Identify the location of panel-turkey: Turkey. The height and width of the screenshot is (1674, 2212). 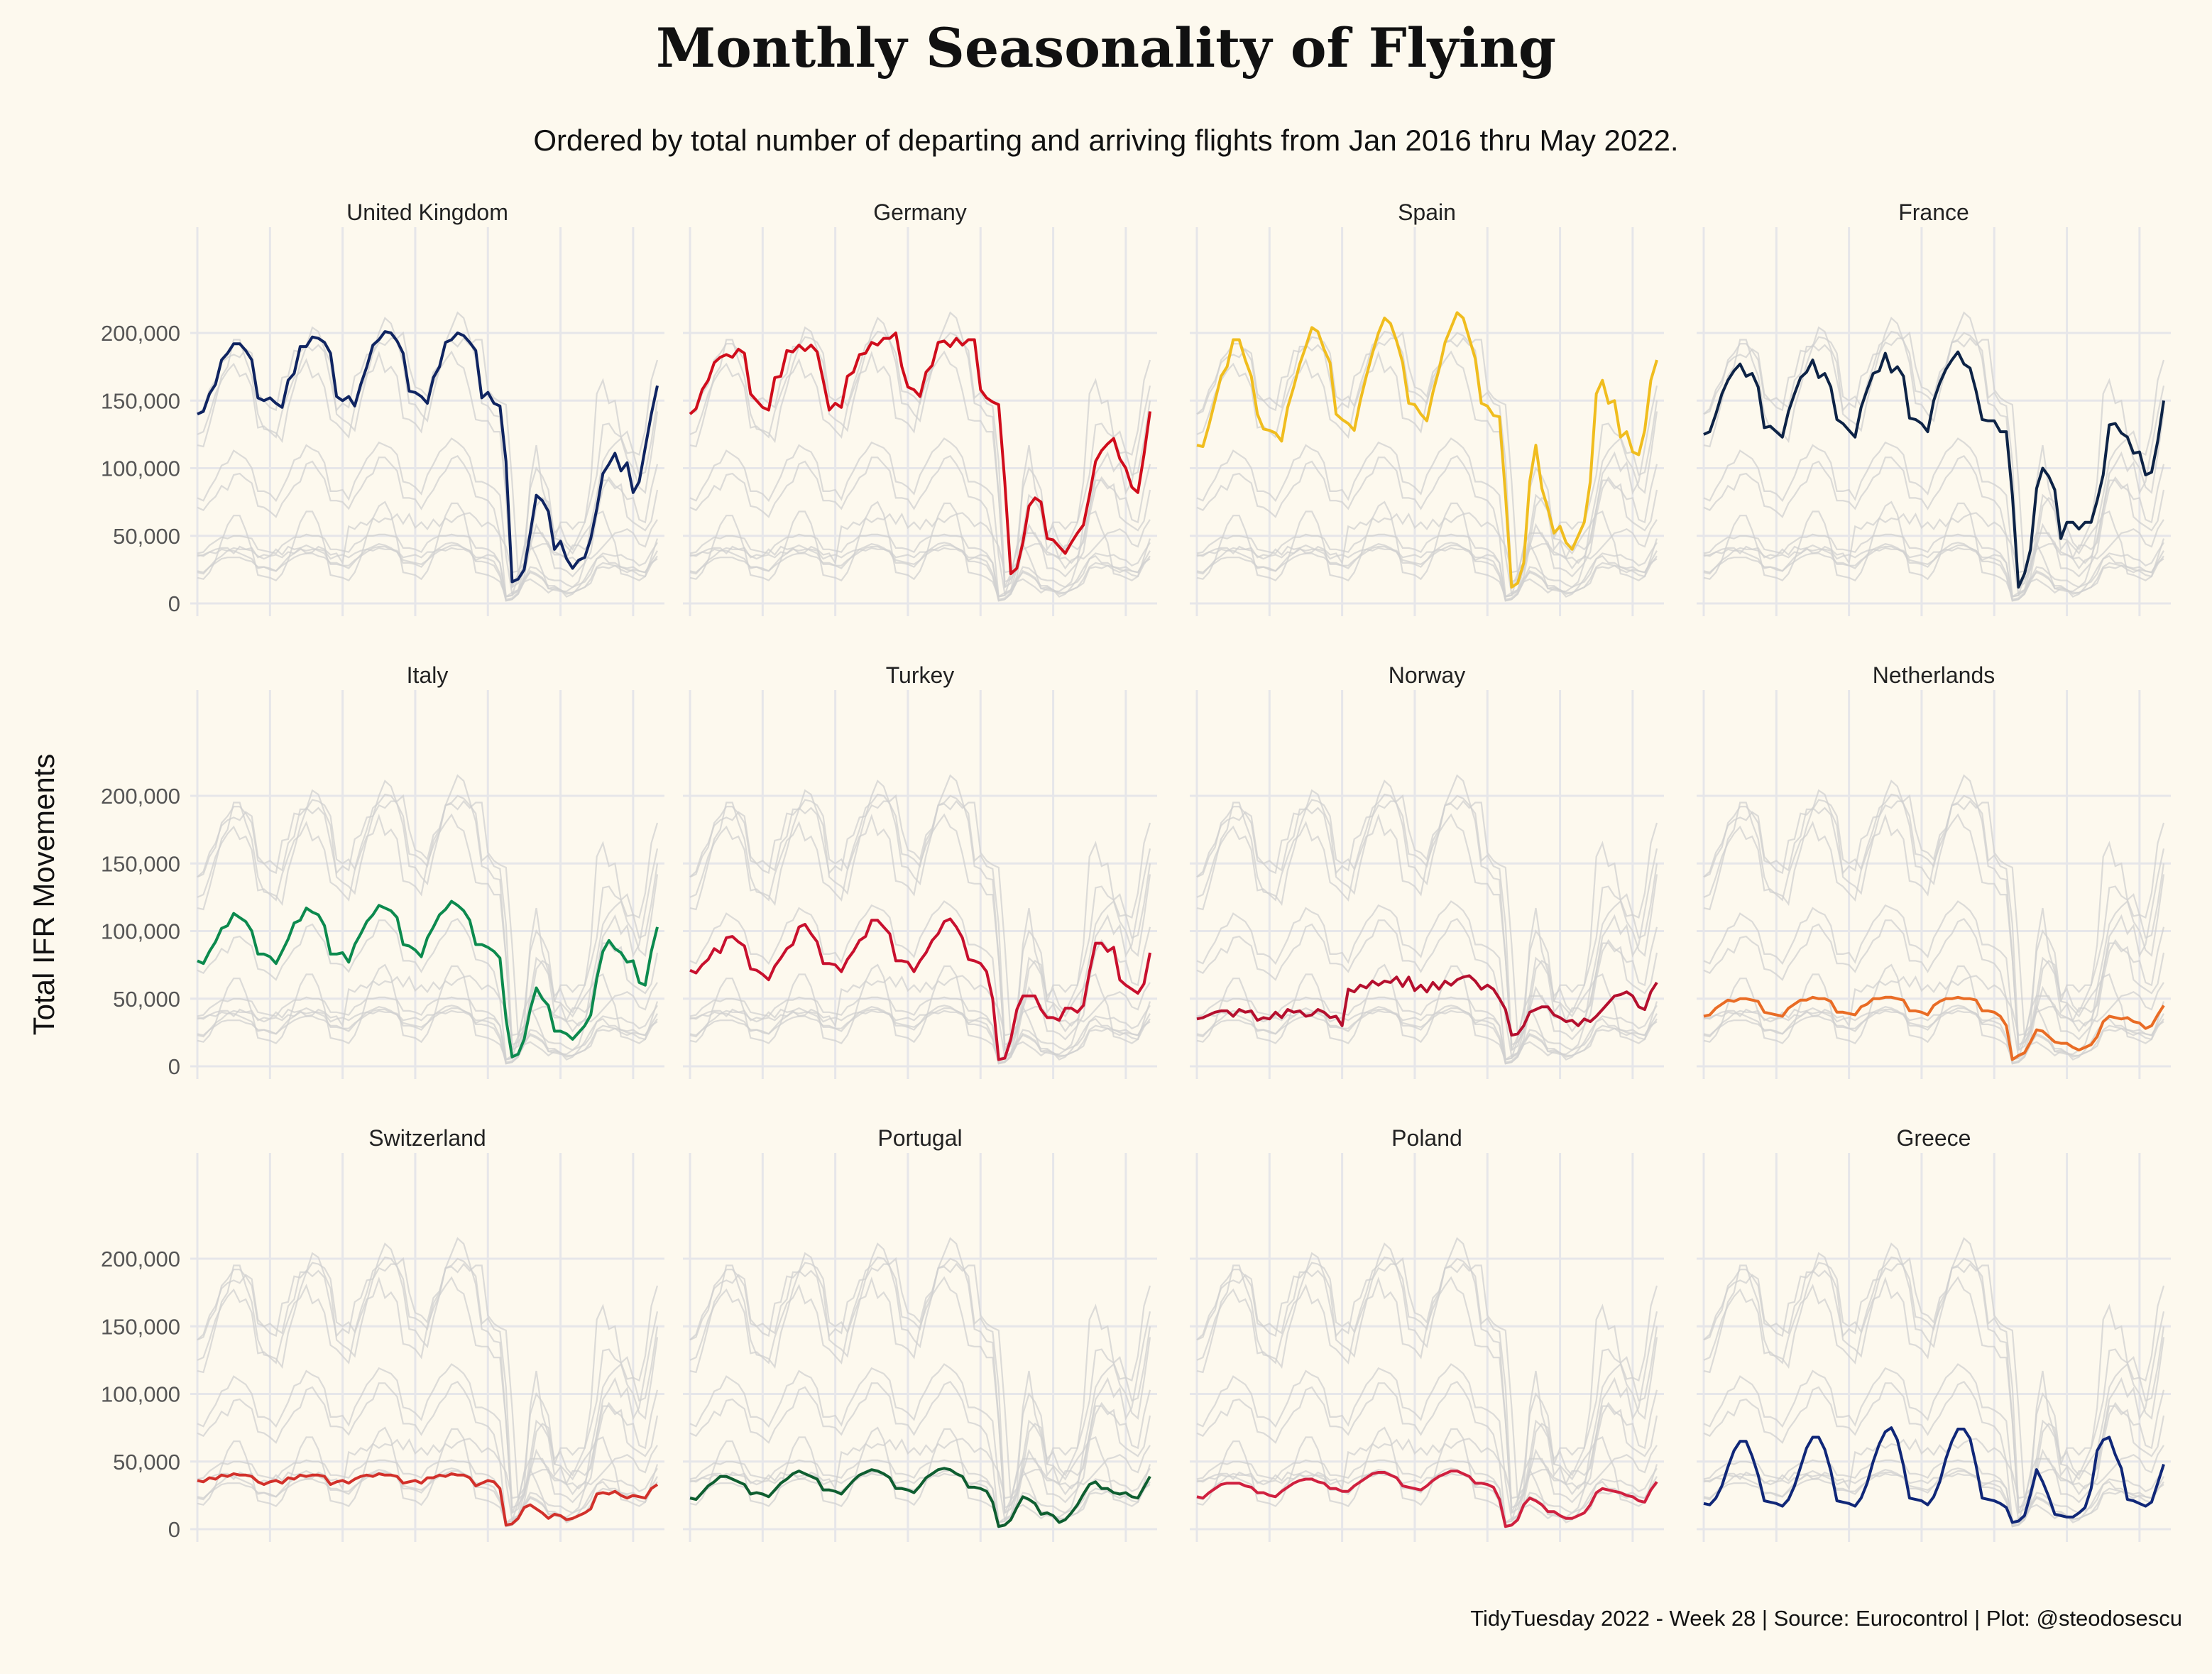
(920, 870).